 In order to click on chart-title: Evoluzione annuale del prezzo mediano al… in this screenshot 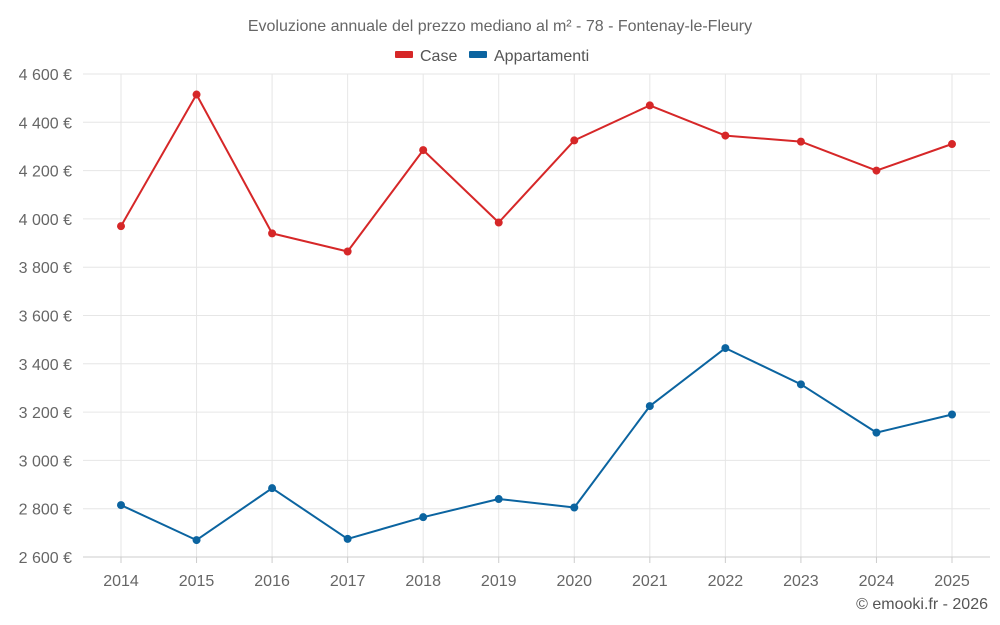, I will do `click(500, 26)`.